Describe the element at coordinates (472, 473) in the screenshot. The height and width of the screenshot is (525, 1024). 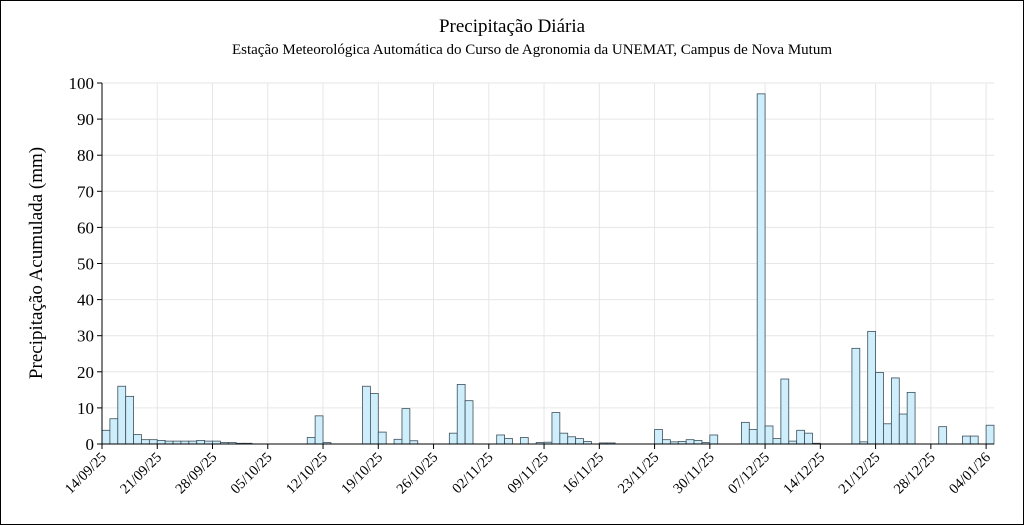
I see `x-tick-label: 02/11/25` at that location.